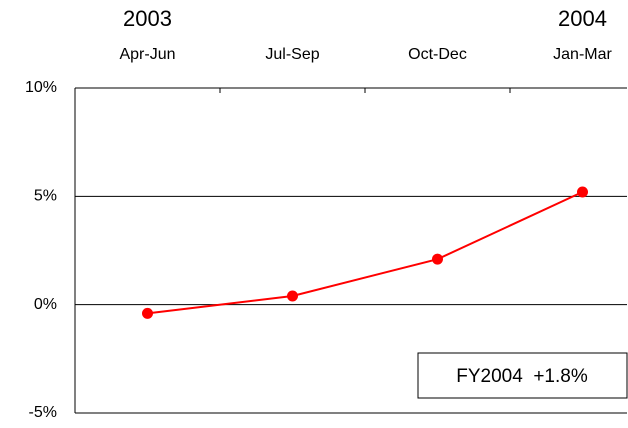  What do you see at coordinates (41, 87) in the screenshot?
I see `y-tick-label: 10%` at bounding box center [41, 87].